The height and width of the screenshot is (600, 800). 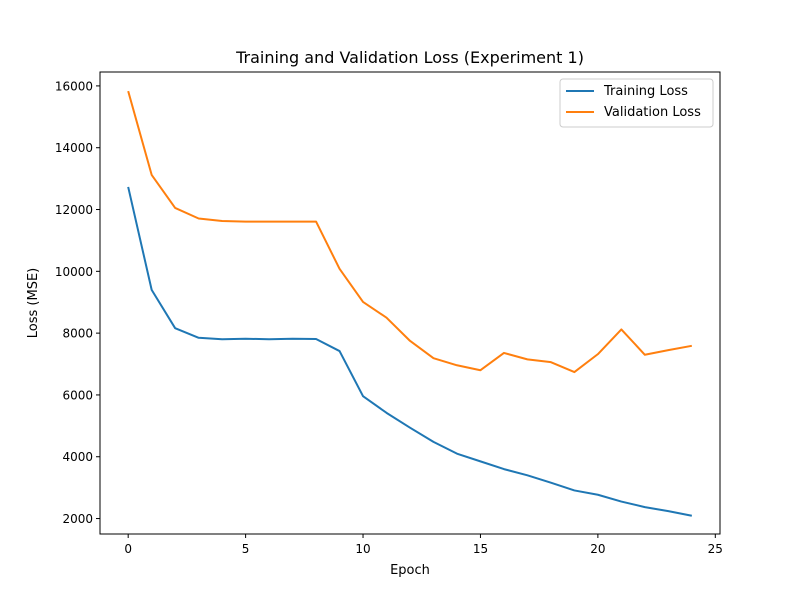 I want to click on x-tick-label: 5, so click(x=246, y=549).